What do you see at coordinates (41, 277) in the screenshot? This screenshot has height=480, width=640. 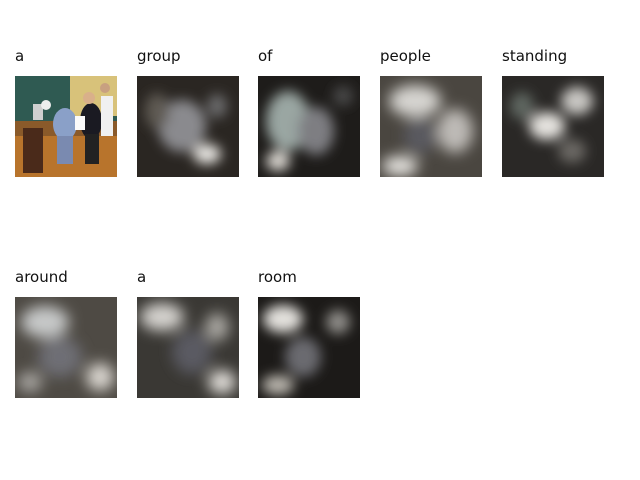 I see `caption-word: around` at bounding box center [41, 277].